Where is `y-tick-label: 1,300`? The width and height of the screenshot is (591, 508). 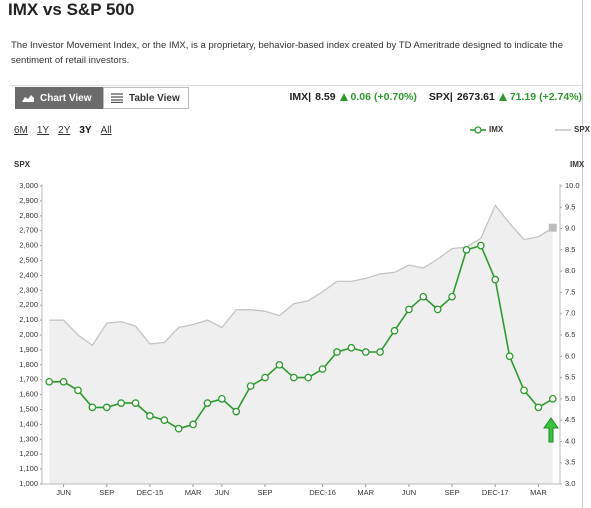
y-tick-label: 1,300 is located at coordinates (28, 438).